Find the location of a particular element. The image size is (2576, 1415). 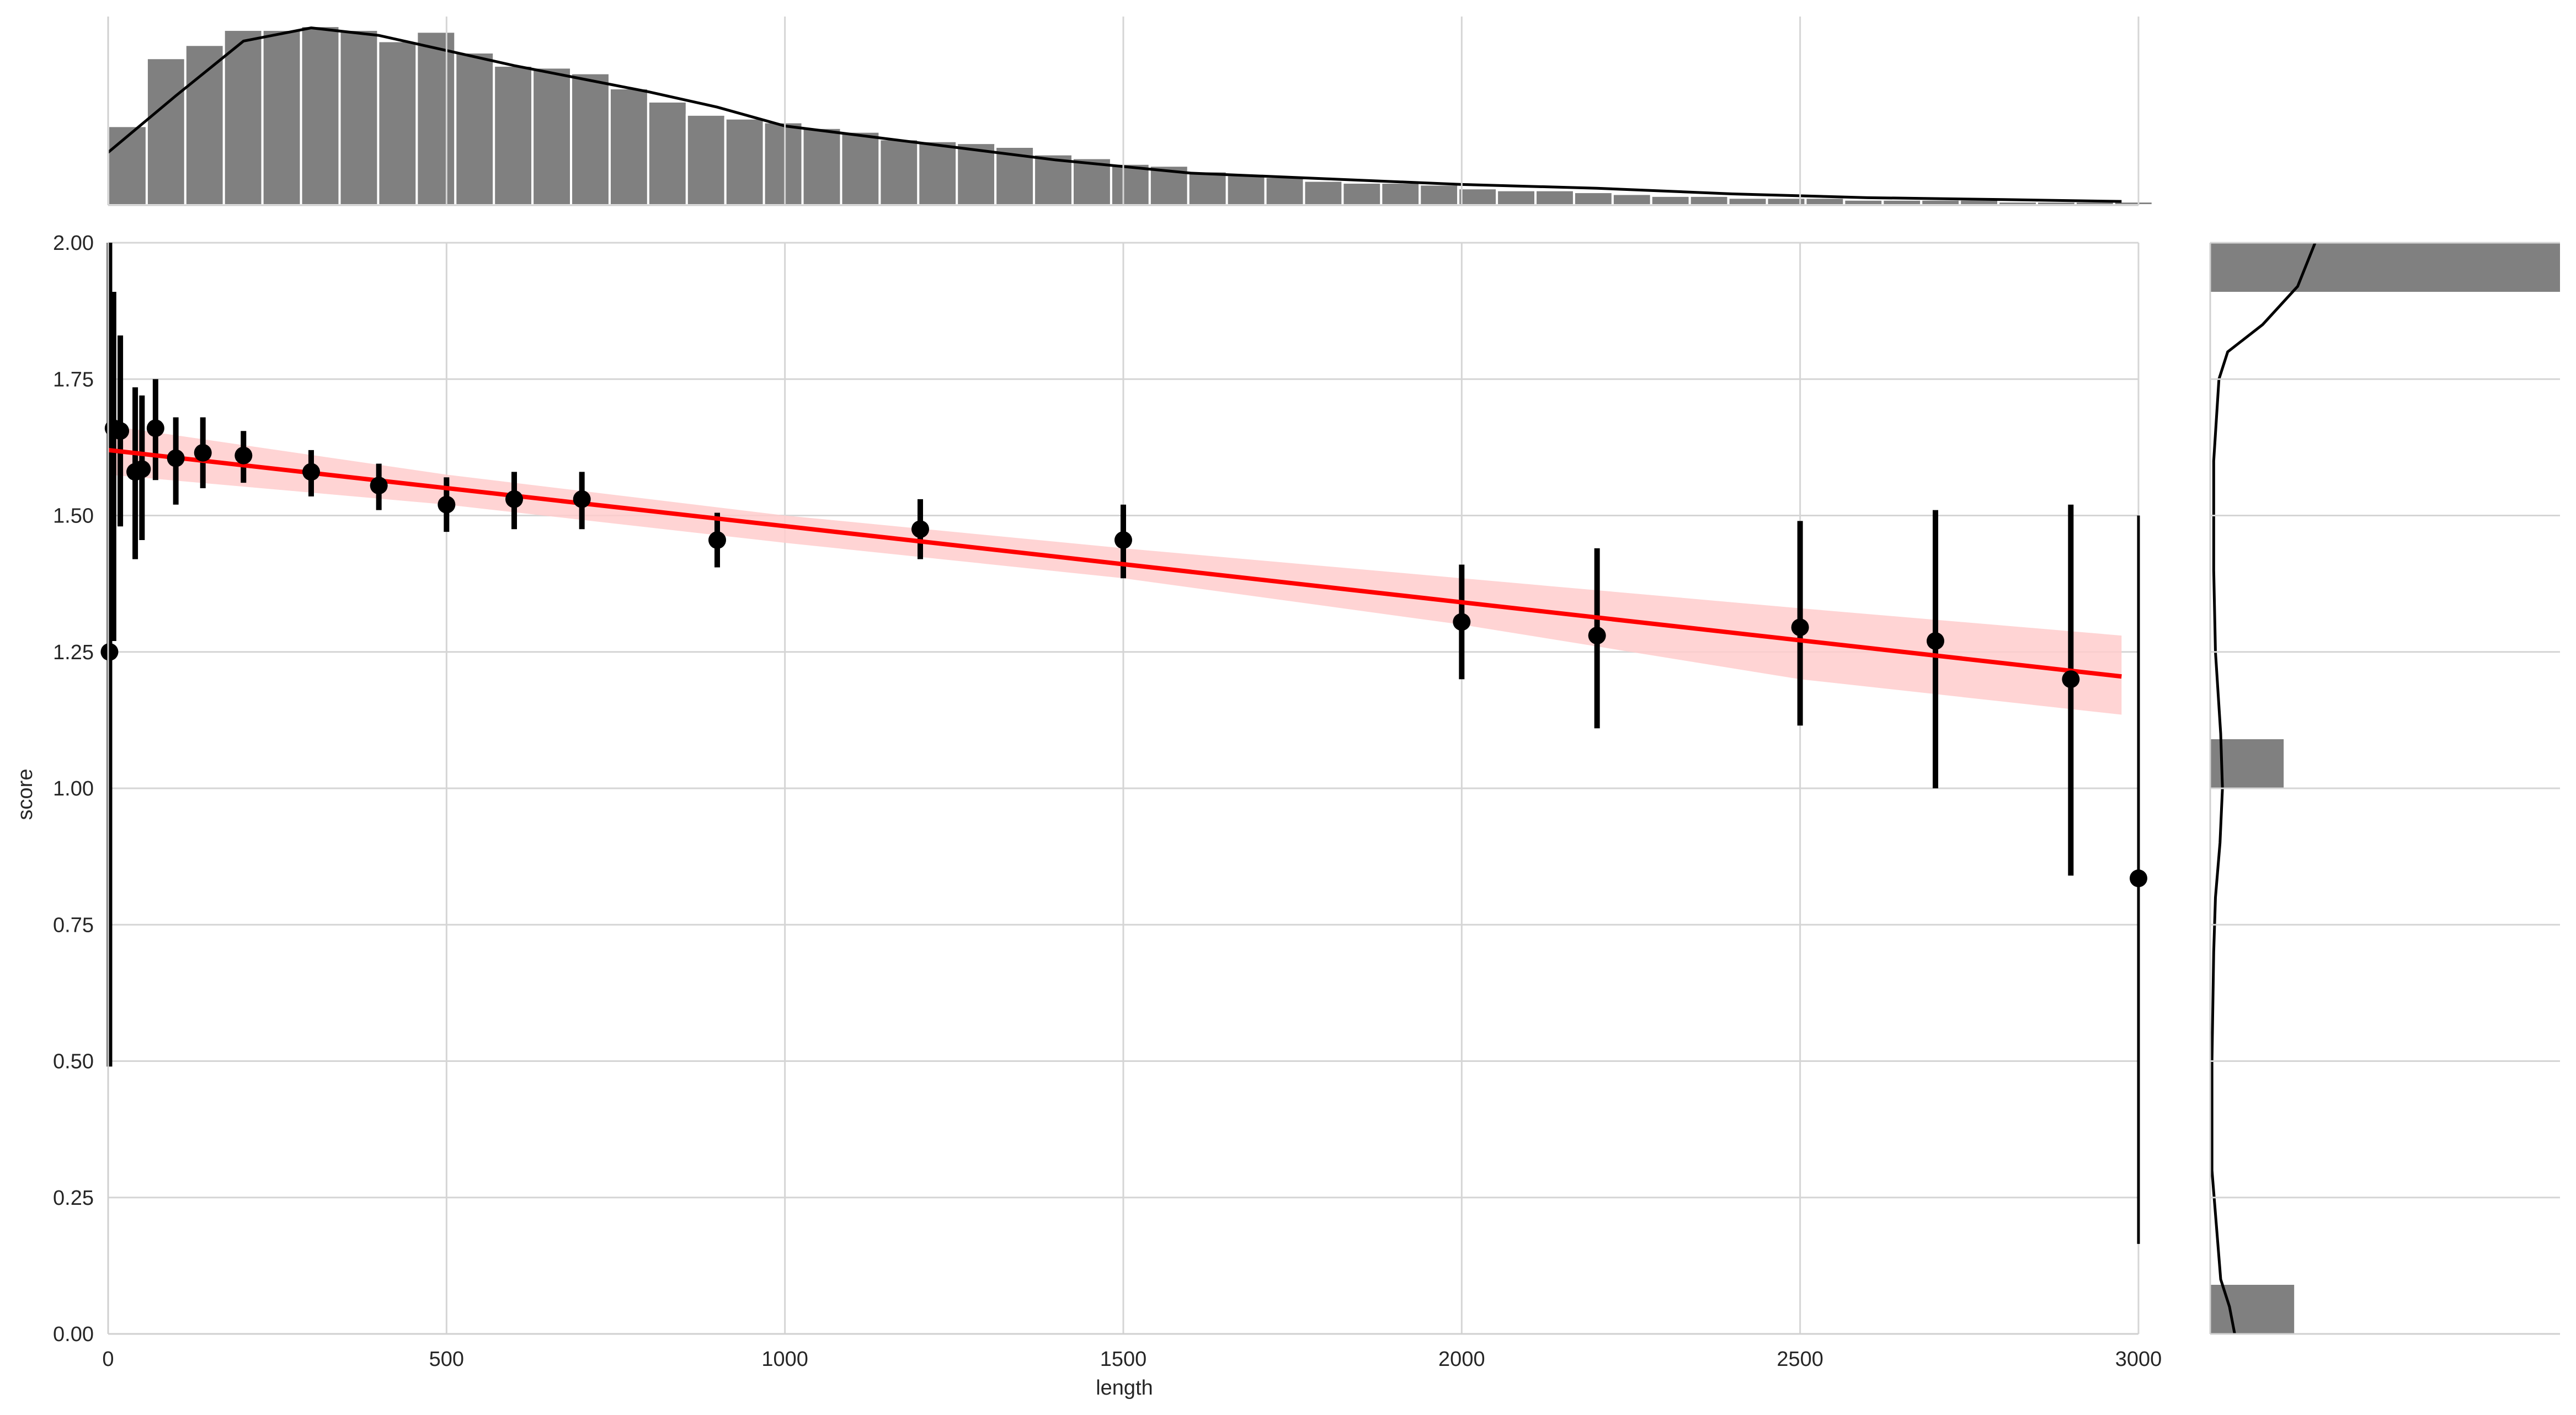

regression-line-group is located at coordinates (1115, 563).